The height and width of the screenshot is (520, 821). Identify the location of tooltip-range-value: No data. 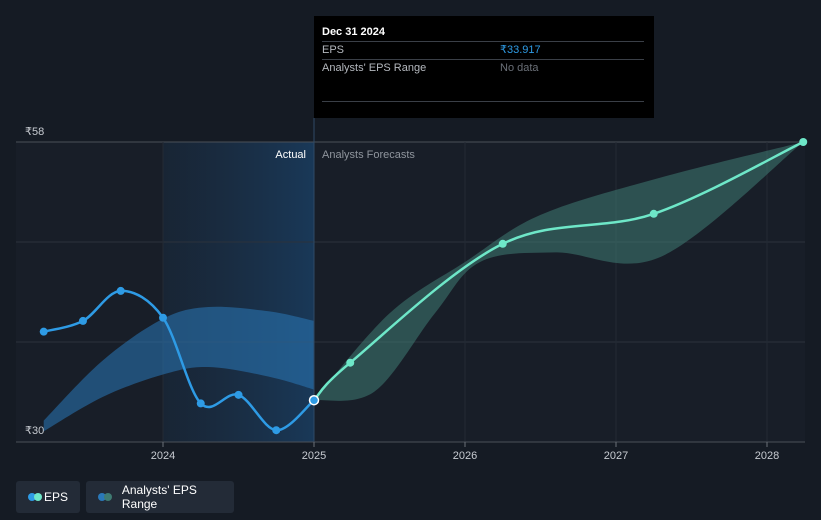
(519, 68).